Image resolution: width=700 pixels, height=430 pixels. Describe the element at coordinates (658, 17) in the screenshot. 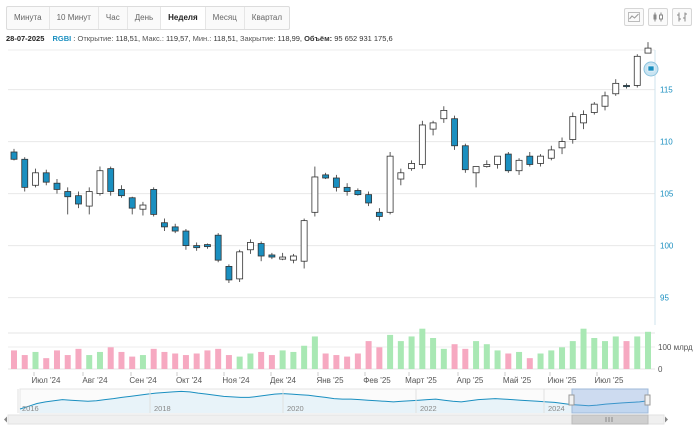

I see `candlestick-chart-button` at that location.